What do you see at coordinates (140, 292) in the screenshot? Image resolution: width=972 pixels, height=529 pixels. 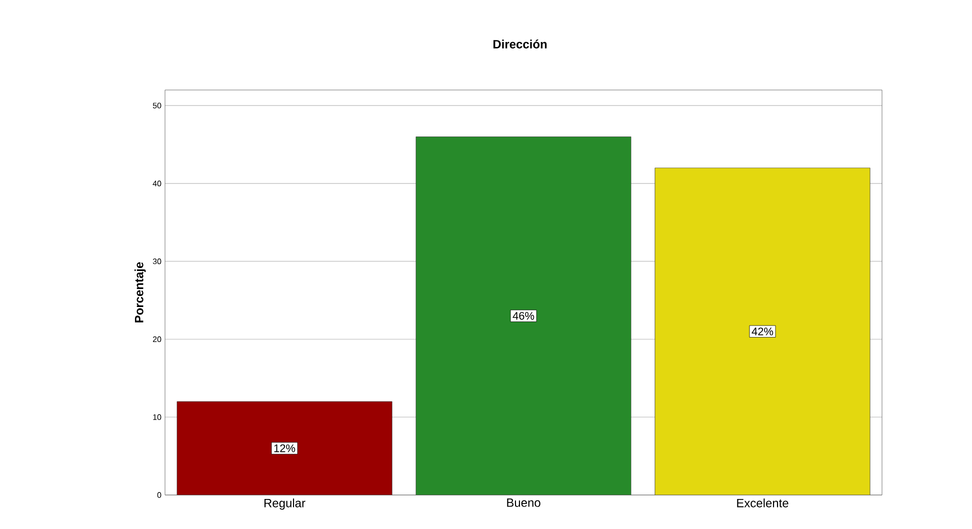 I see `y-axis-title: Porcentaje` at bounding box center [140, 292].